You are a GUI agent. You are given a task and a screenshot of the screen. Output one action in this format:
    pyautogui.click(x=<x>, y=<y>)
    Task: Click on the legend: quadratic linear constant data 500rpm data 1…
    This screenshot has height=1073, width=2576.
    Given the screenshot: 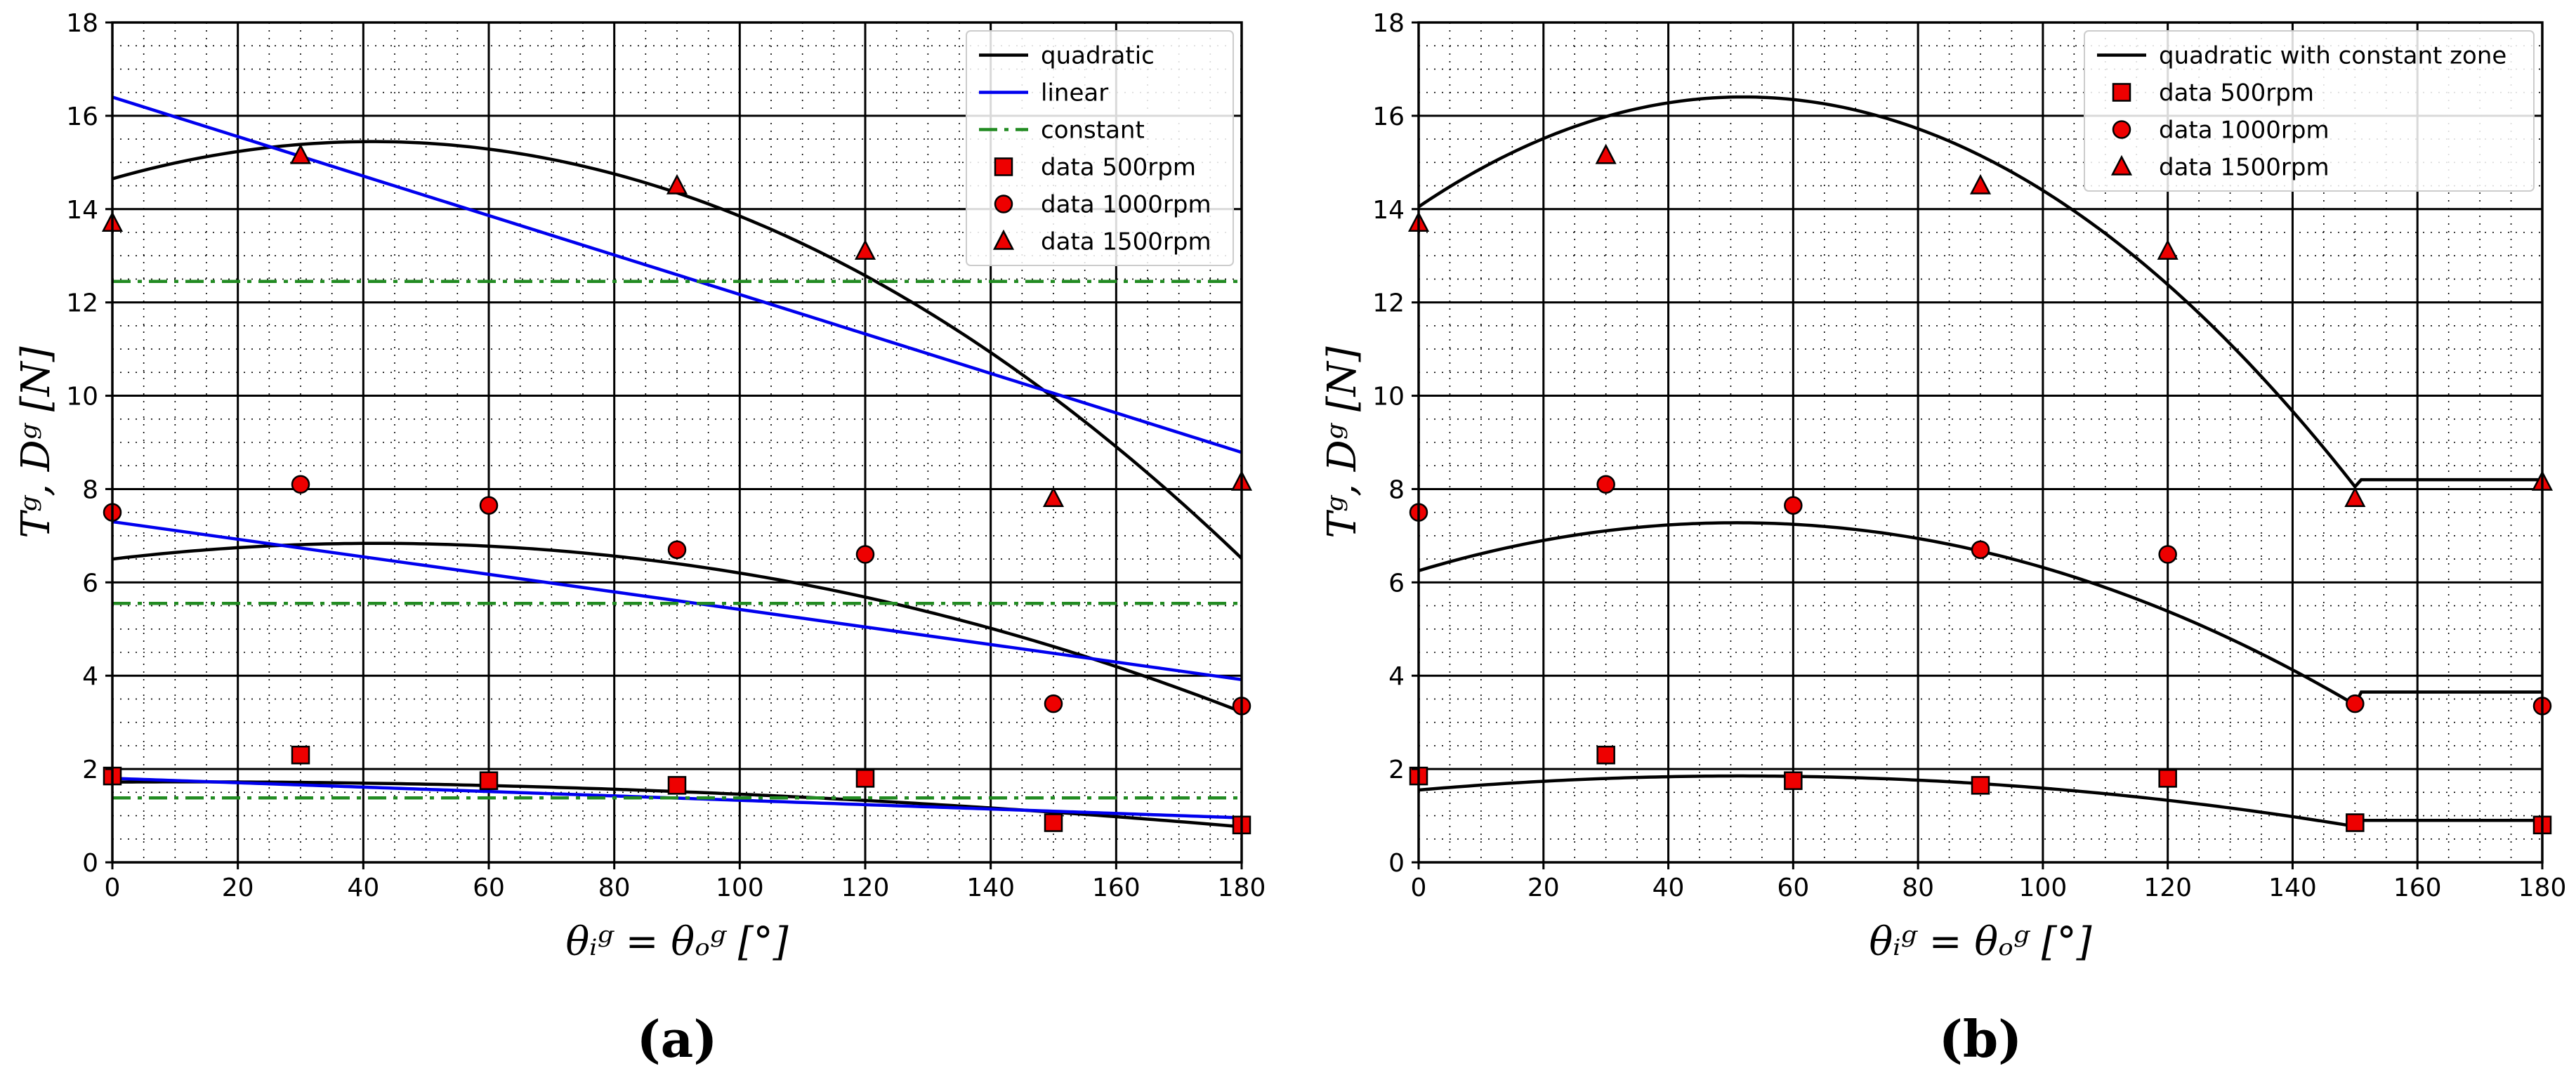 What is the action you would take?
    pyautogui.click(x=1100, y=148)
    